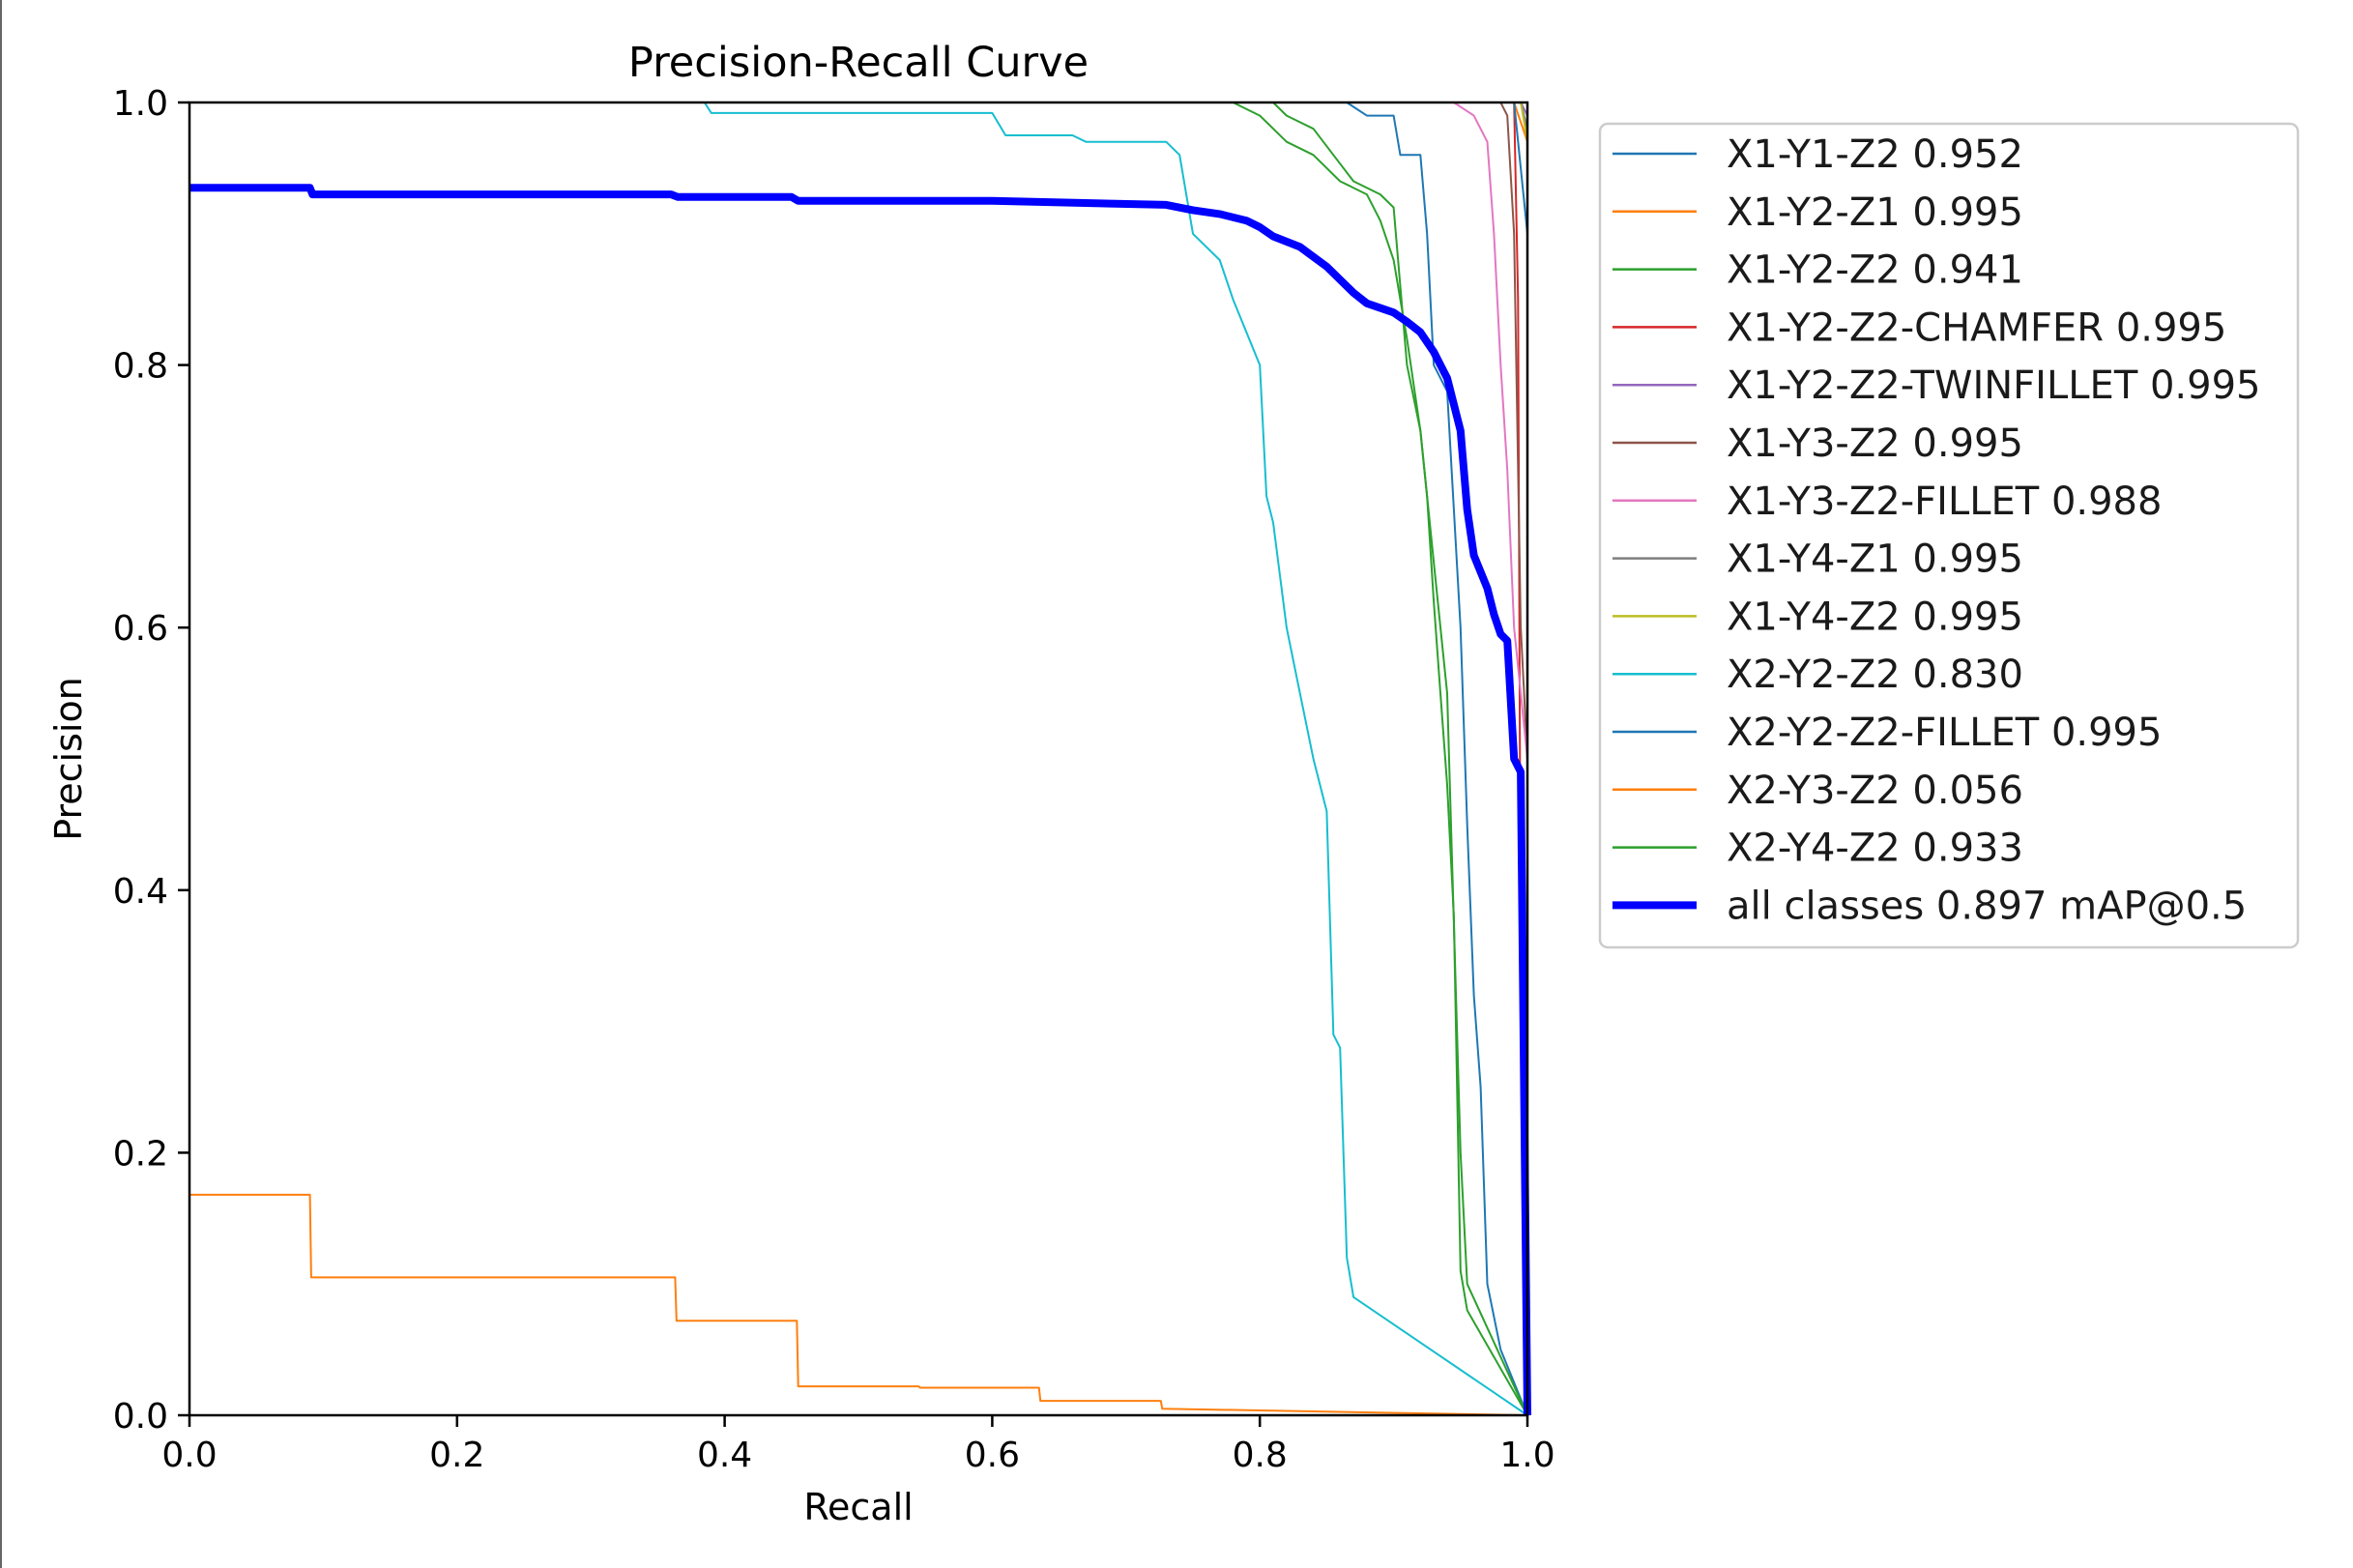 This screenshot has height=1568, width=2353. Describe the element at coordinates (1875, 559) in the screenshot. I see `legend-label: X1-Y4-Z1 0.995` at that location.